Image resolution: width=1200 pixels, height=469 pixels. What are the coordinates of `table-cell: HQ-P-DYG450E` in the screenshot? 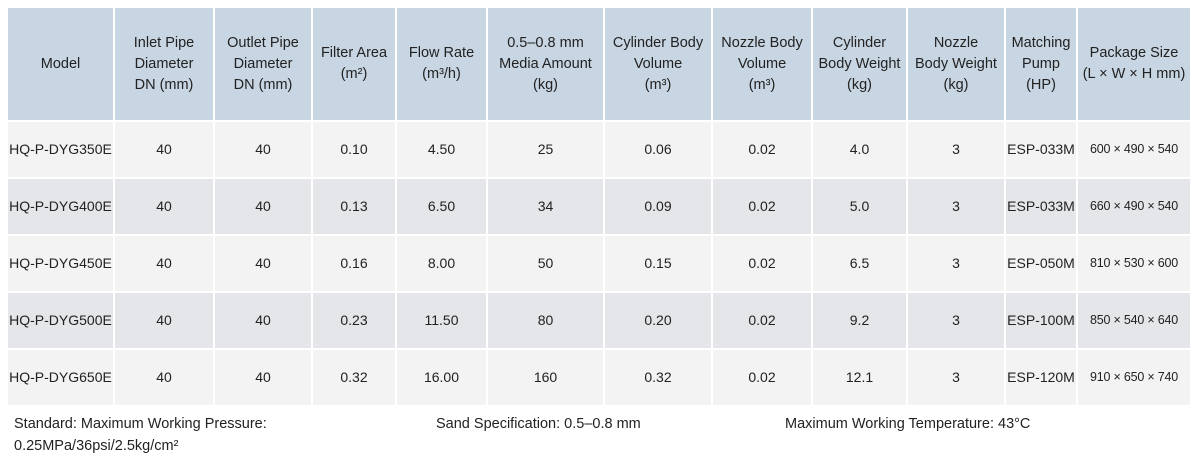 It's located at (61, 264).